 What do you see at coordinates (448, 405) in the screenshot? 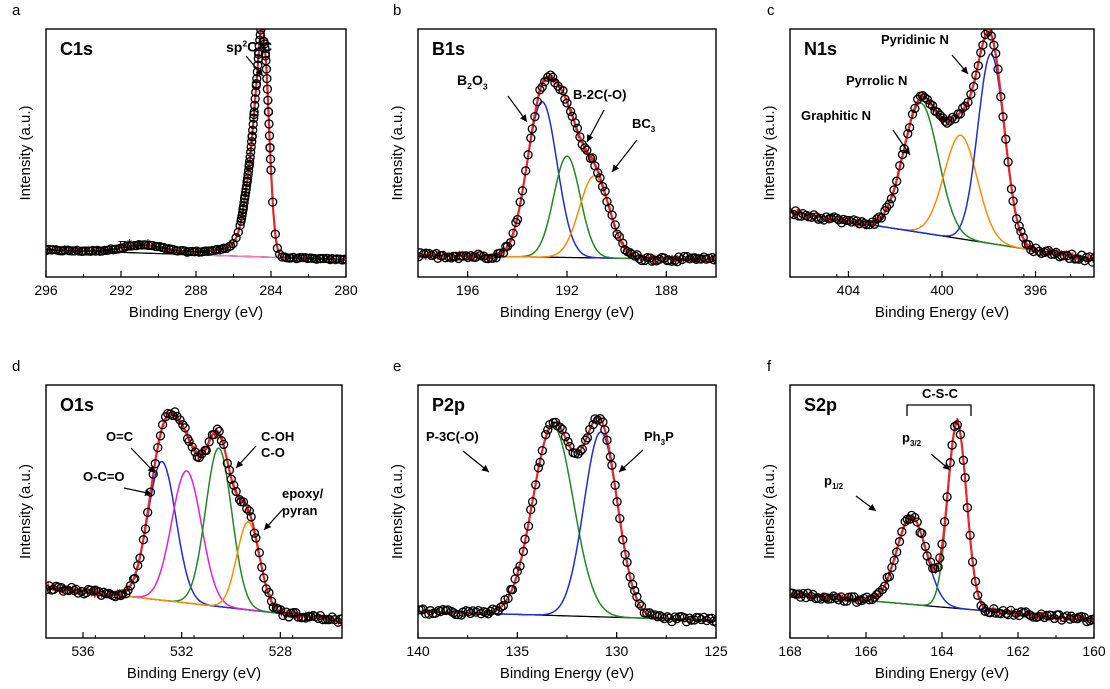
I see `panel-title: P2p` at bounding box center [448, 405].